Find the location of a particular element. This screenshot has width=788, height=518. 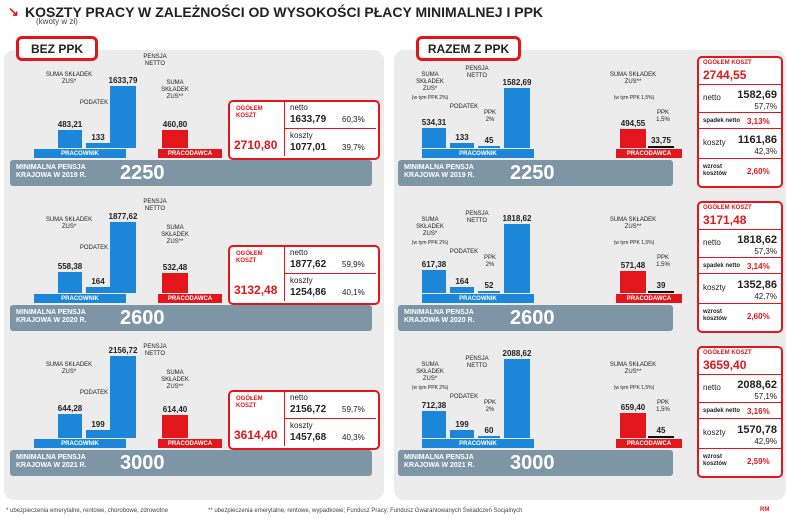

summary-box-cost-amount: 1352,86 is located at coordinates (757, 285).